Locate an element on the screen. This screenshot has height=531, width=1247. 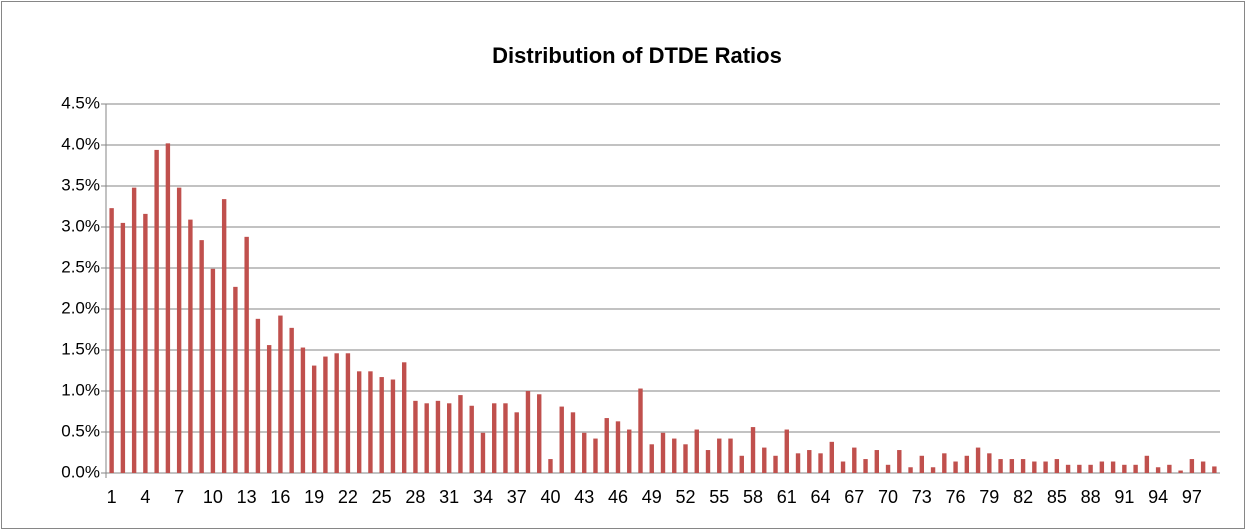
x-tick-label: 19 is located at coordinates (314, 497).